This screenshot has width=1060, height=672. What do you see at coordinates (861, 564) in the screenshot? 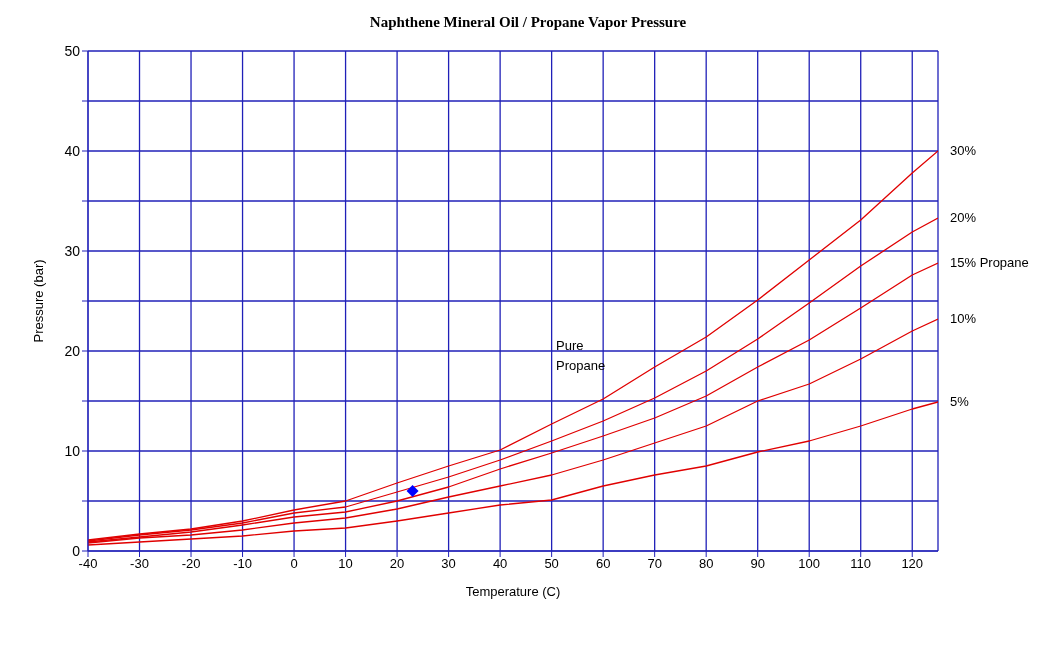
I see `x-tick-label: 110` at bounding box center [861, 564].